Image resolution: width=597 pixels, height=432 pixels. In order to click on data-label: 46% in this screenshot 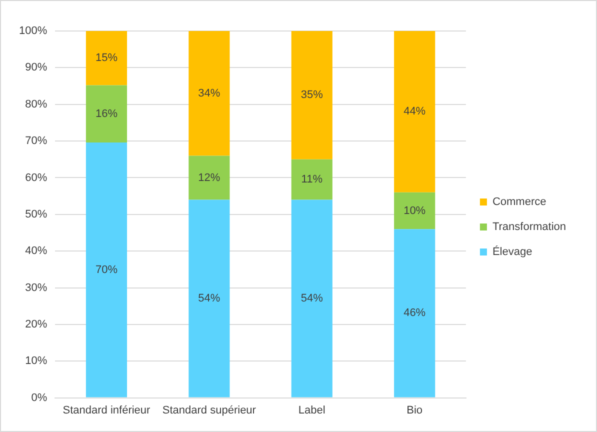, I will do `click(415, 313)`.